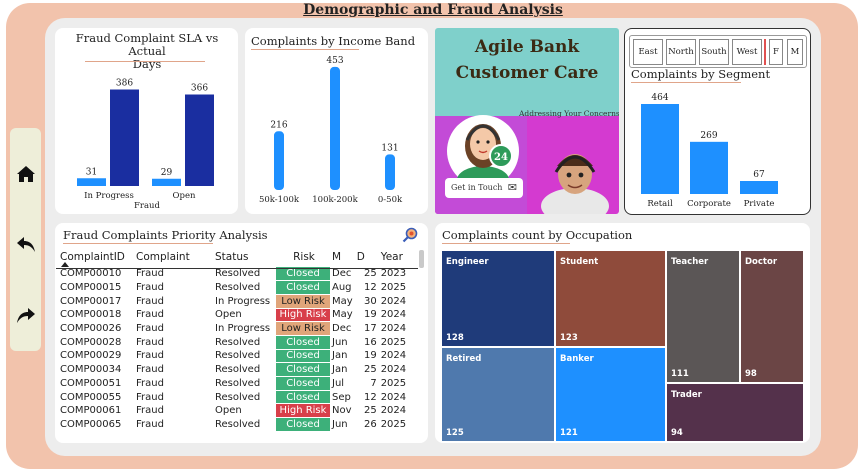 The width and height of the screenshot is (866, 472). Describe the element at coordinates (498, 298) in the screenshot. I see `treemap-tile-engineer: Engineer 128` at that location.